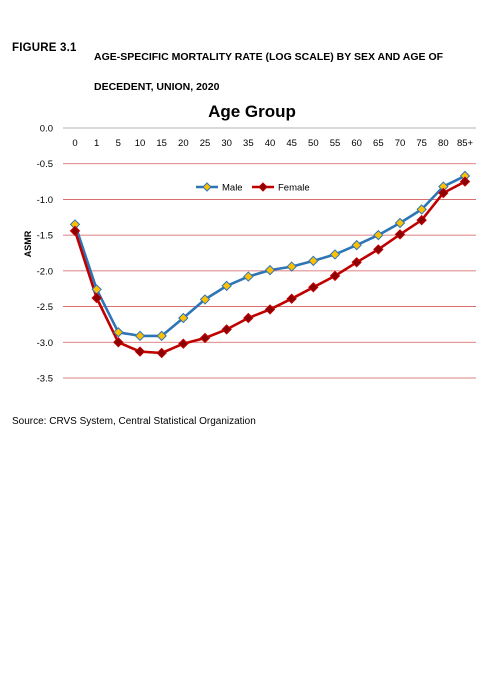 This screenshot has width=500, height=700. I want to click on x-tick-label: 10, so click(140, 143).